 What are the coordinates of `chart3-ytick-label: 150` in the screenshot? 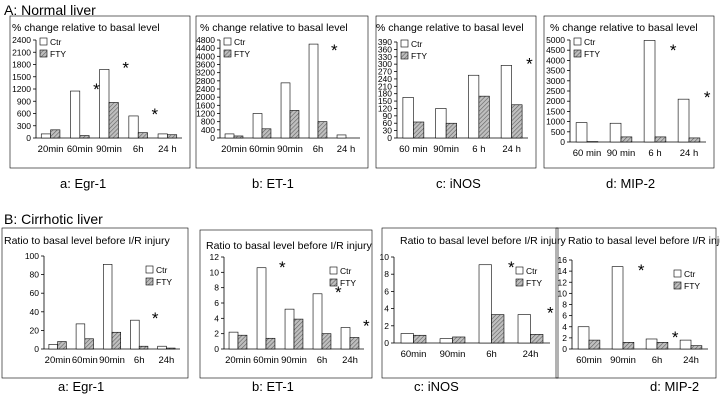 It's located at (385, 101).